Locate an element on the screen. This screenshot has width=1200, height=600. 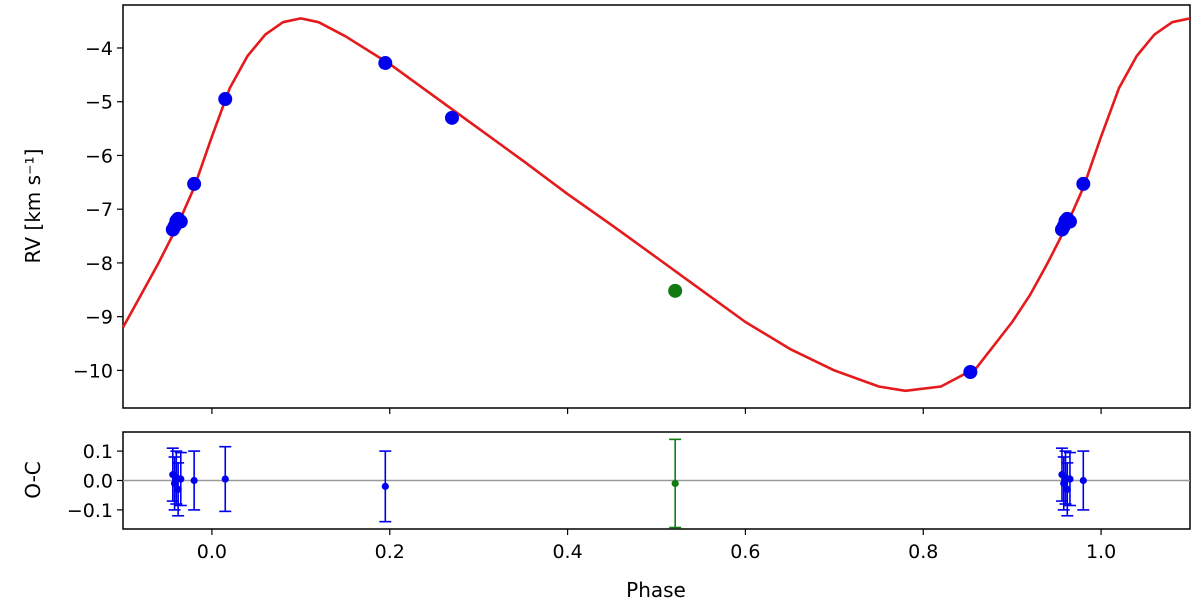
rv-y-ticks: −4 −5 −6 −7 −8 −9 −10 is located at coordinates (98, 210).